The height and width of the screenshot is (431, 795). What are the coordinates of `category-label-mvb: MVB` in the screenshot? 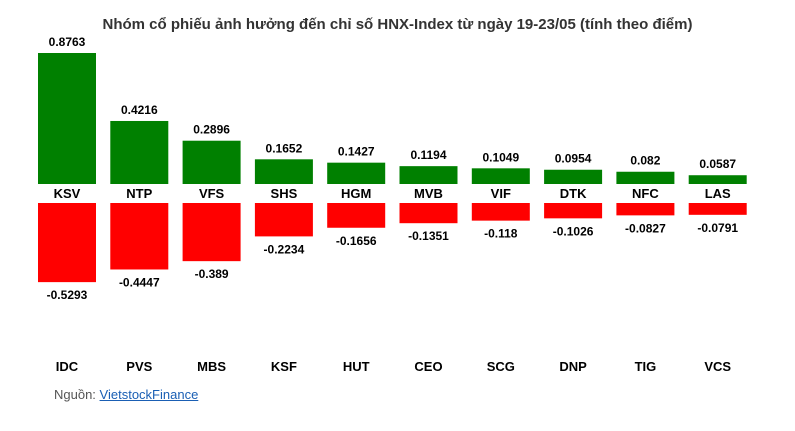 It's located at (428, 193).